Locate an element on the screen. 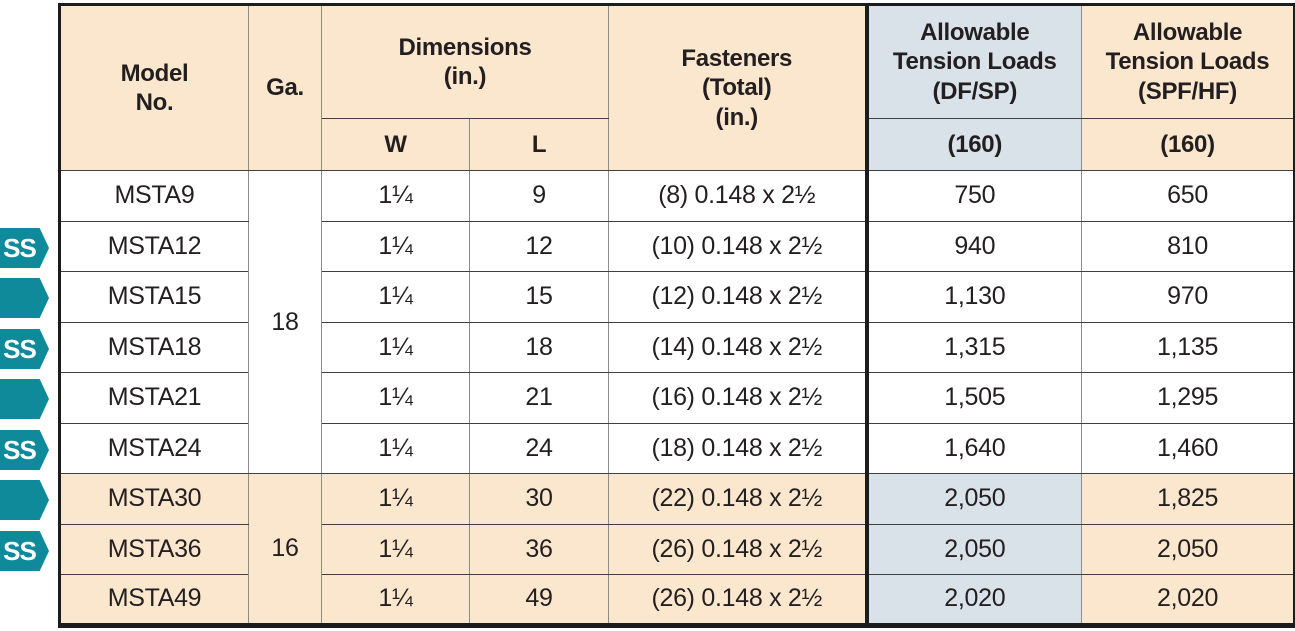 The height and width of the screenshot is (631, 1295). table-row: MSTA24 1¼ 24 (18) 0.148 x 2½ 1,640 1,460 is located at coordinates (677, 448).